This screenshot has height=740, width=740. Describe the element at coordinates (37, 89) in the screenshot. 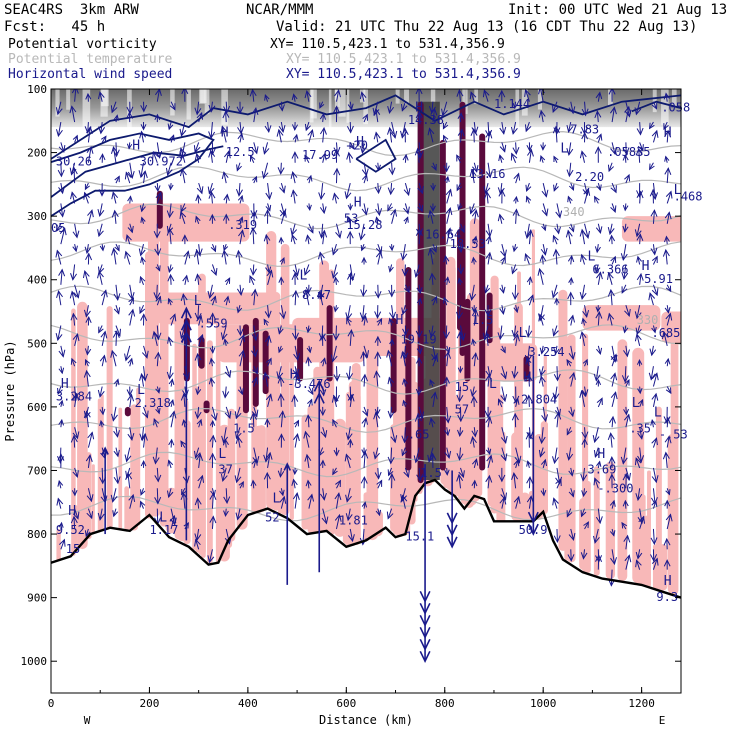

I see `y-tick-label: 100` at that location.